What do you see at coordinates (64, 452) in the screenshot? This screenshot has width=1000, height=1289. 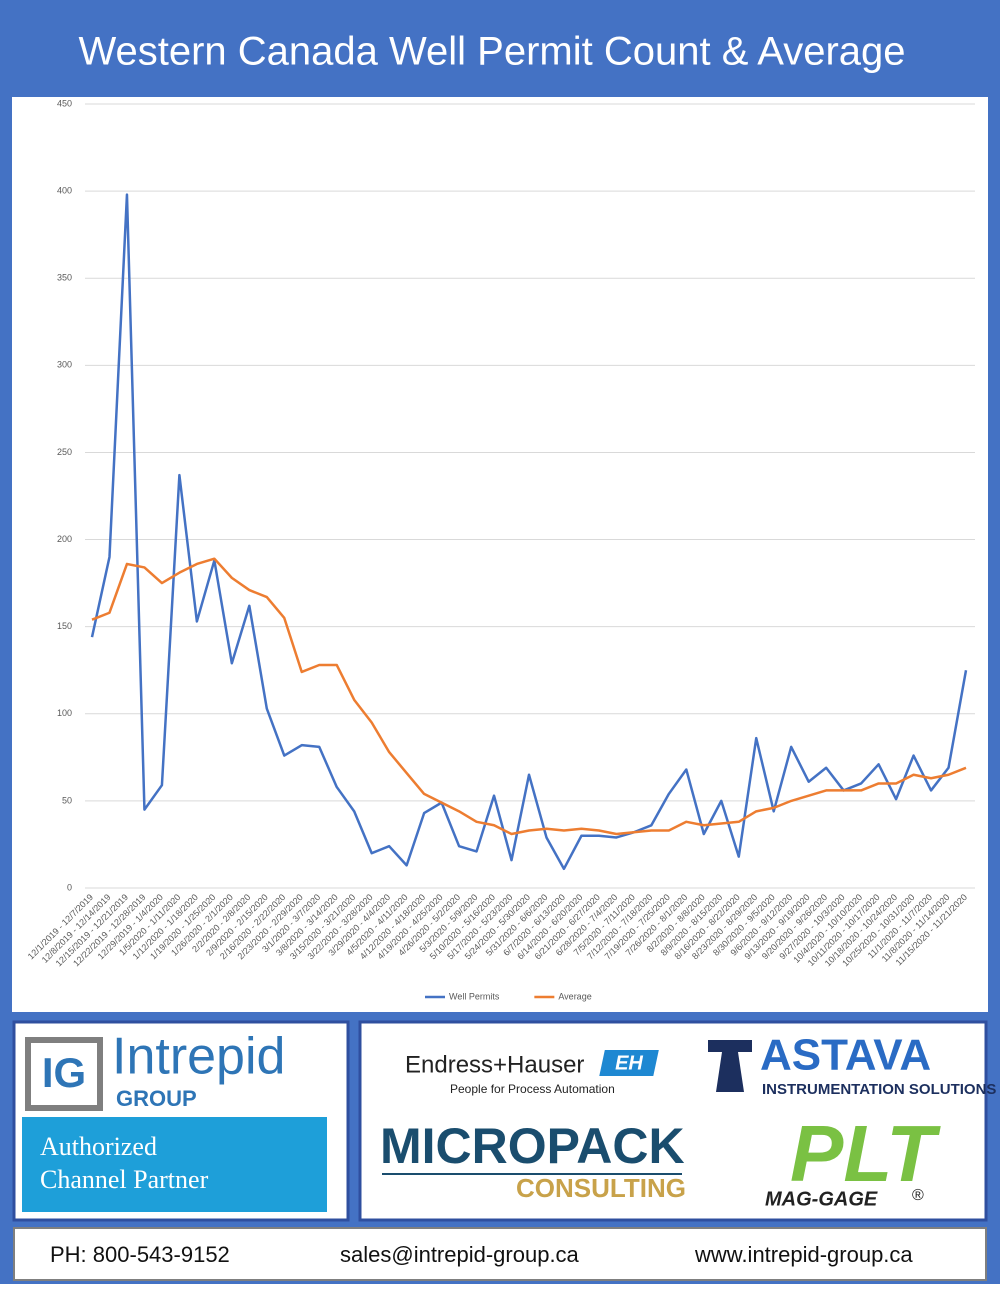 I see `y-tick-label: 250` at bounding box center [64, 452].